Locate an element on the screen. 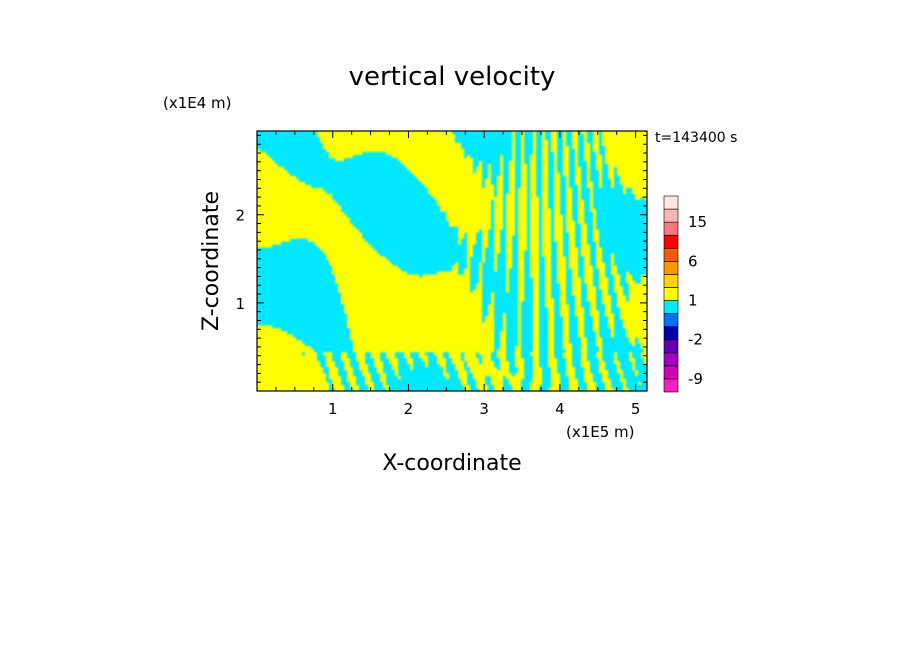 This screenshot has width=904, height=654. x-tick-label: 5 is located at coordinates (636, 409).